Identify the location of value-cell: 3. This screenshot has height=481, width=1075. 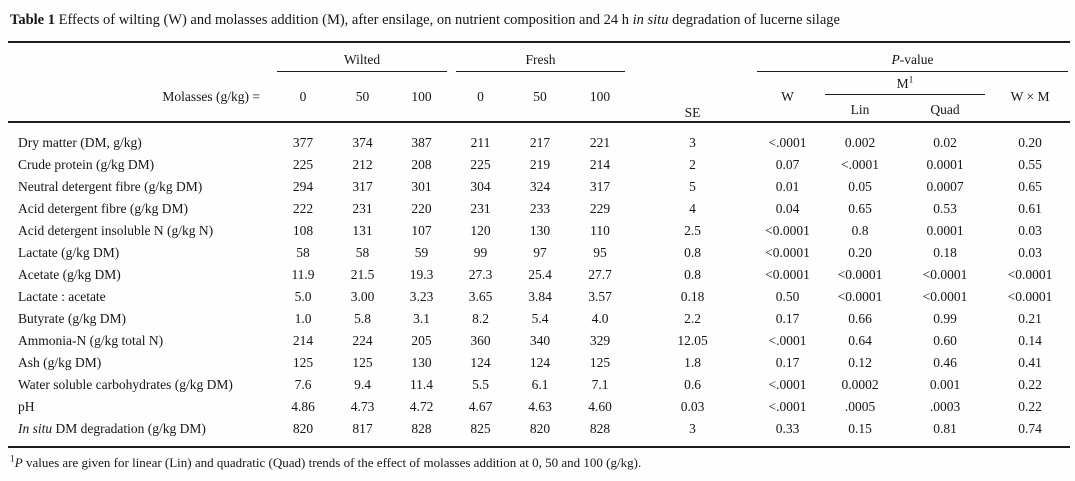
(692, 142).